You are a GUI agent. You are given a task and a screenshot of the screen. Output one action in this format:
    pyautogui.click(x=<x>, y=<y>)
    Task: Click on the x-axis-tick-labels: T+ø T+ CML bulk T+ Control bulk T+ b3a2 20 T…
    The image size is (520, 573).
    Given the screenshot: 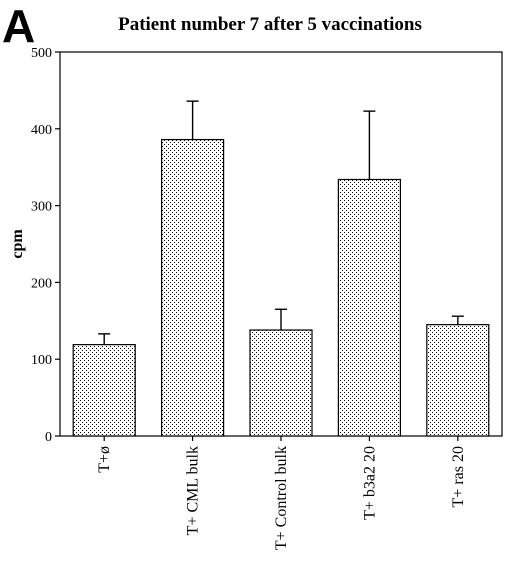 What is the action you would take?
    pyautogui.click(x=281, y=493)
    